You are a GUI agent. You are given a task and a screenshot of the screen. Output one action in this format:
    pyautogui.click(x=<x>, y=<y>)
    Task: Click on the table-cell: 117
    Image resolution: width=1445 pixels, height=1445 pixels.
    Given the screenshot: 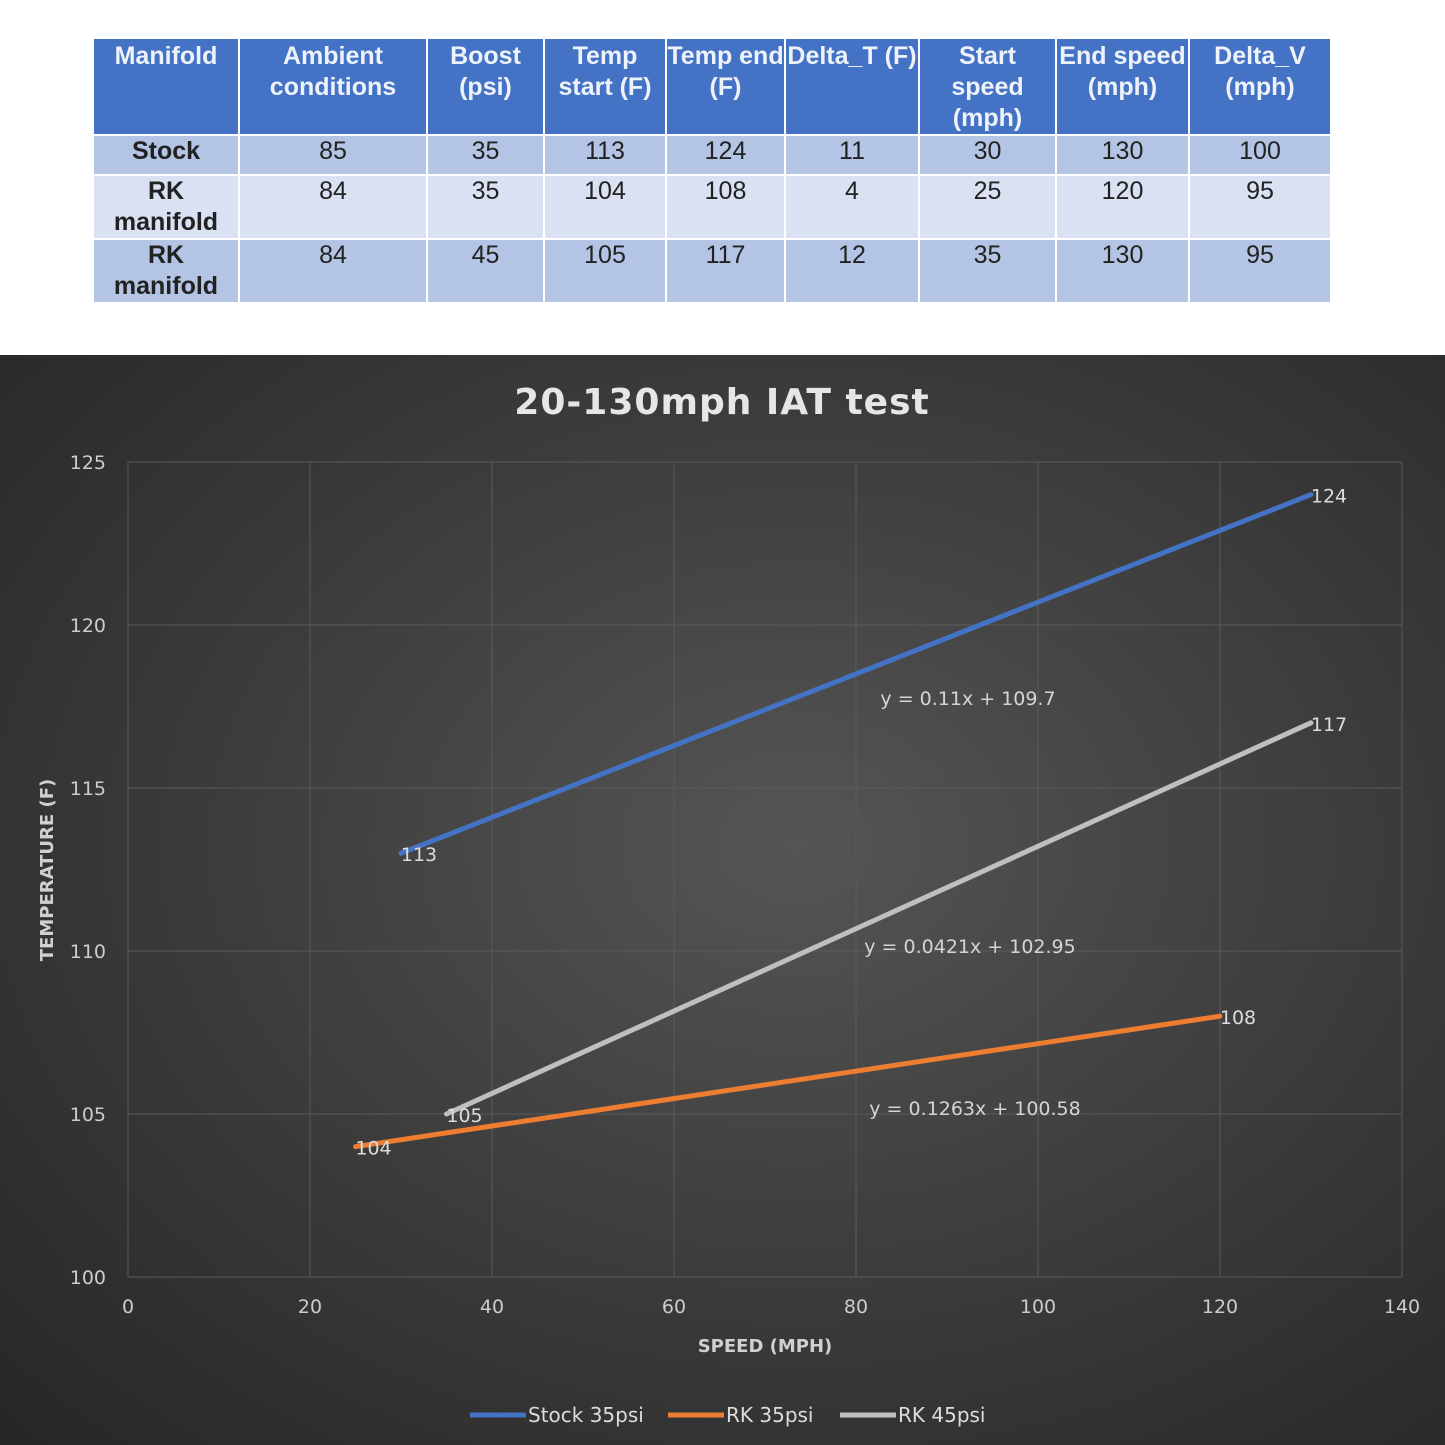 What is the action you would take?
    pyautogui.click(x=725, y=271)
    